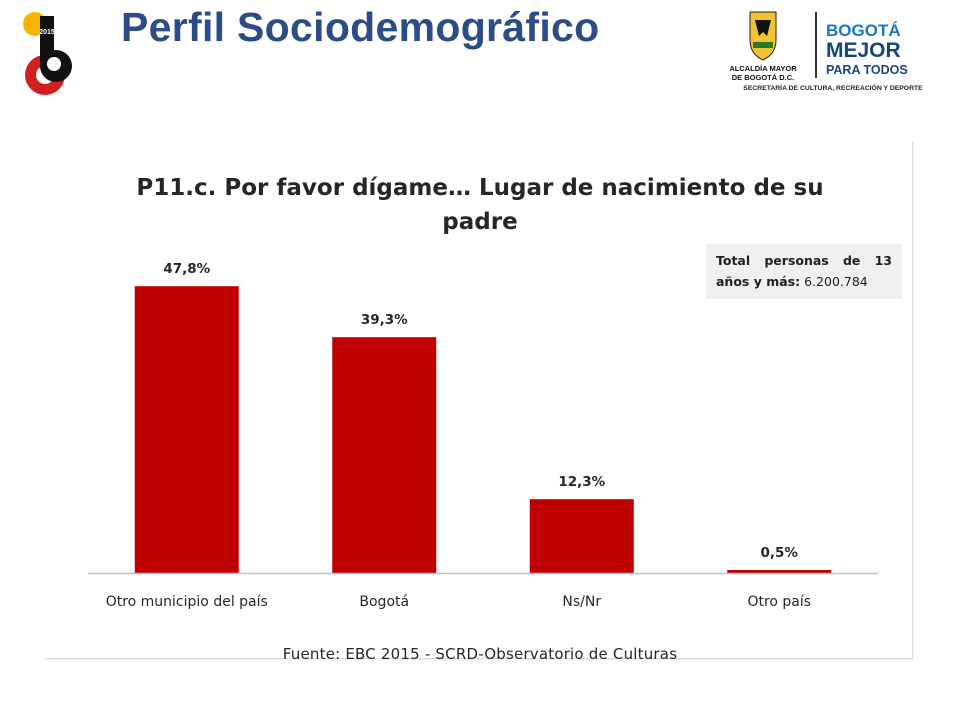  I want to click on category-label-1: Bogotá, so click(384, 602).